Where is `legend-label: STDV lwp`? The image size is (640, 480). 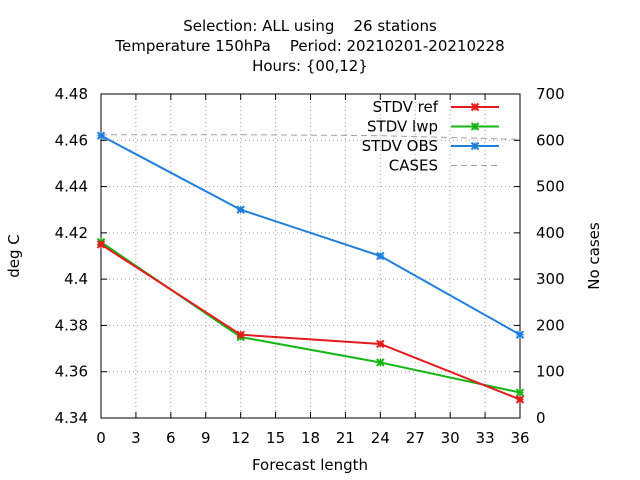 legend-label: STDV lwp is located at coordinates (402, 127).